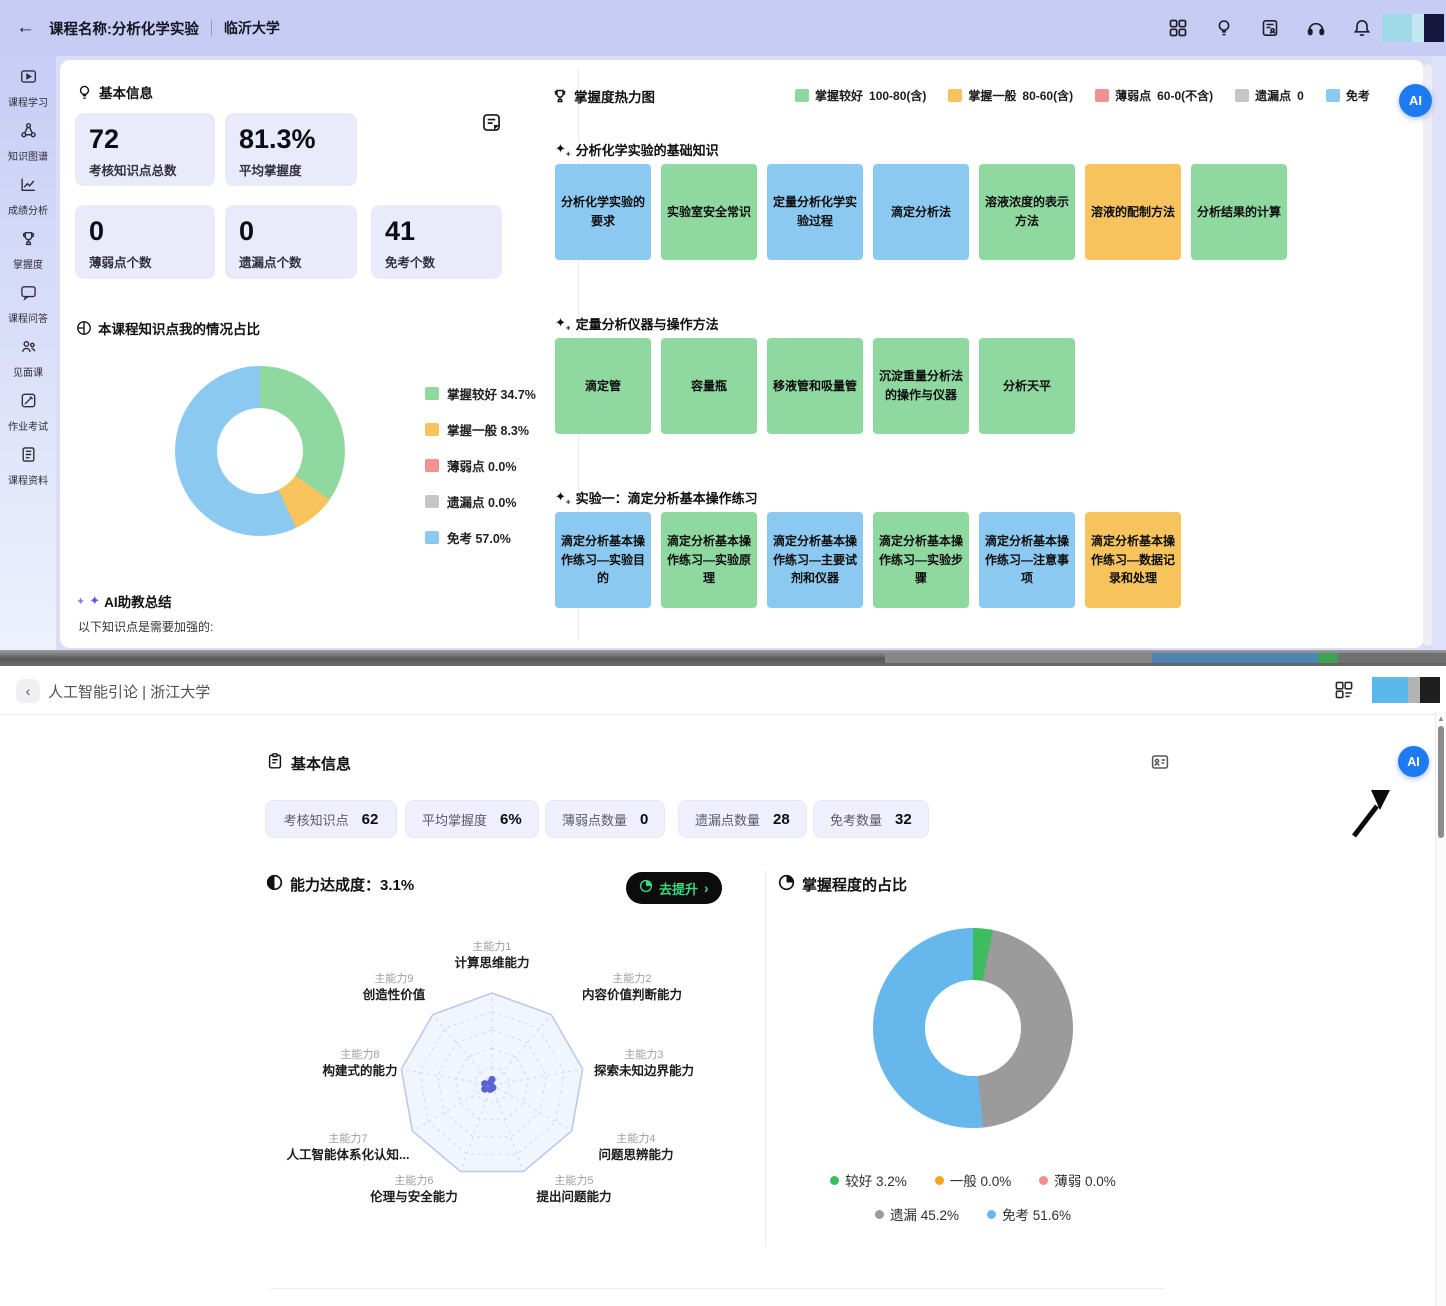 This screenshot has height=1306, width=1446. I want to click on heatmap-tile: 移液管和吸量管, so click(815, 386).